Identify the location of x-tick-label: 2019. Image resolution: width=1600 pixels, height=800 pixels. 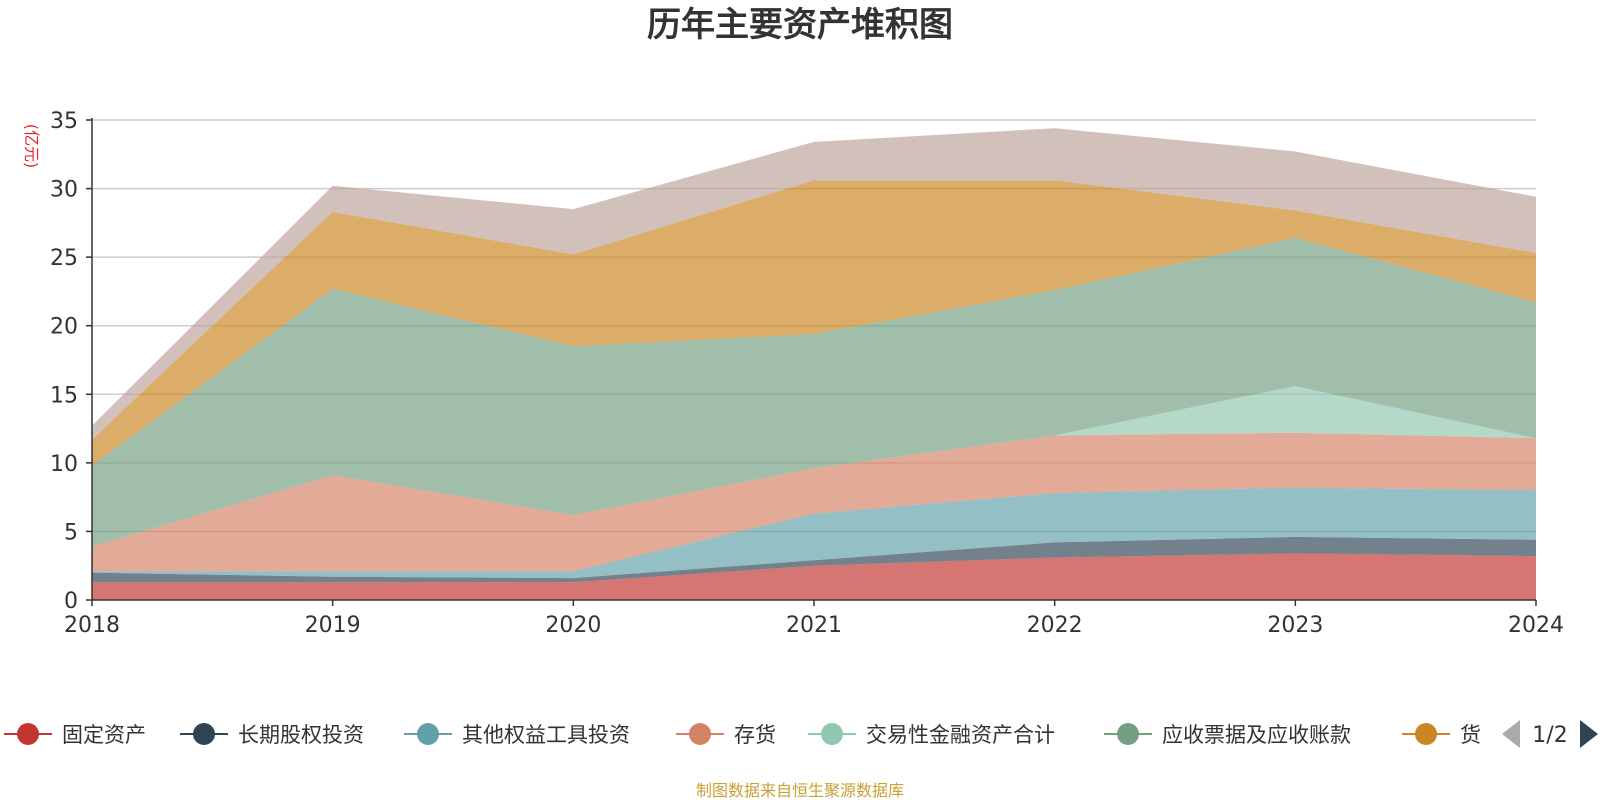
(333, 625).